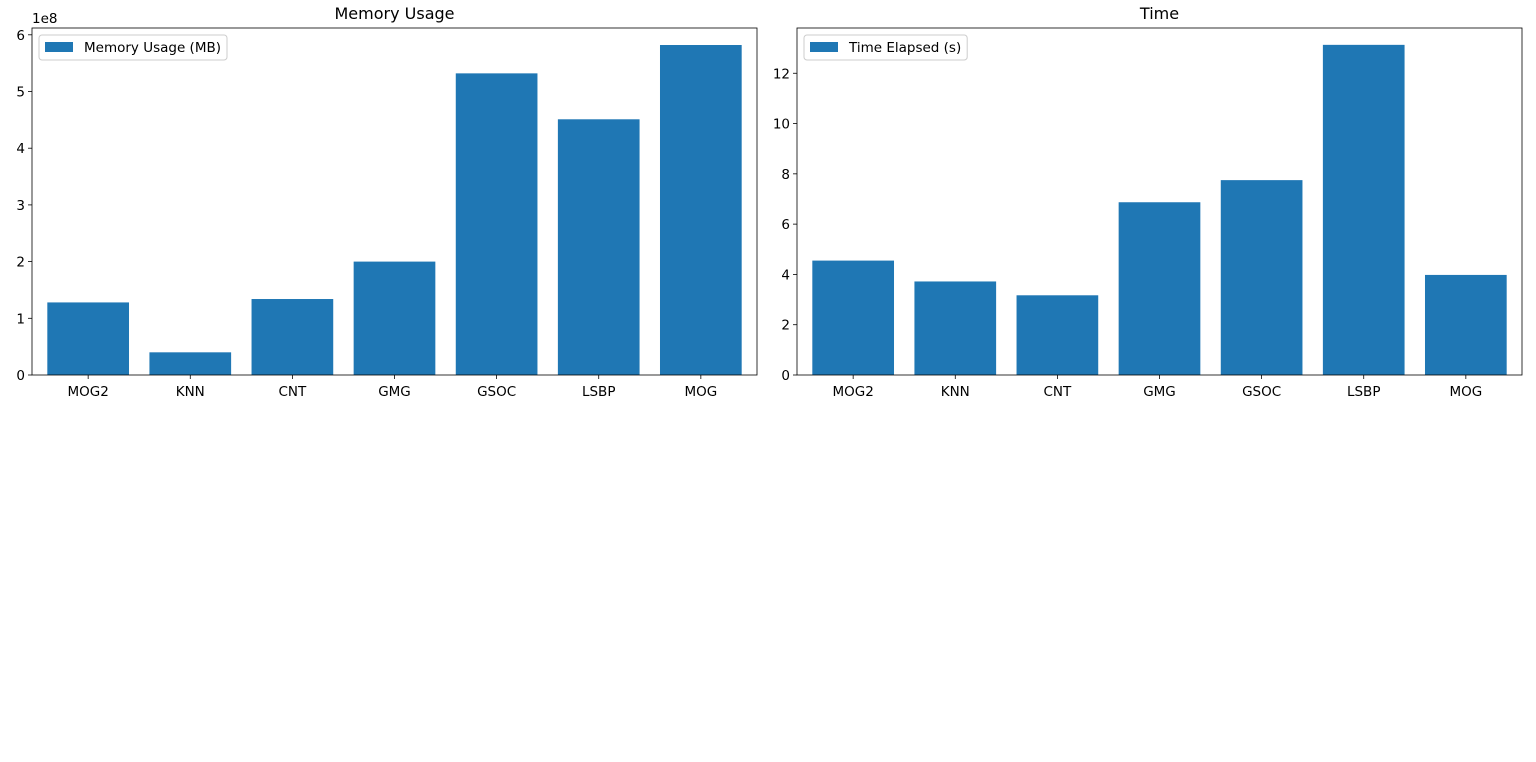 The image size is (1536, 762). I want to click on legend-label: Time Elapsed (s), so click(904, 48).